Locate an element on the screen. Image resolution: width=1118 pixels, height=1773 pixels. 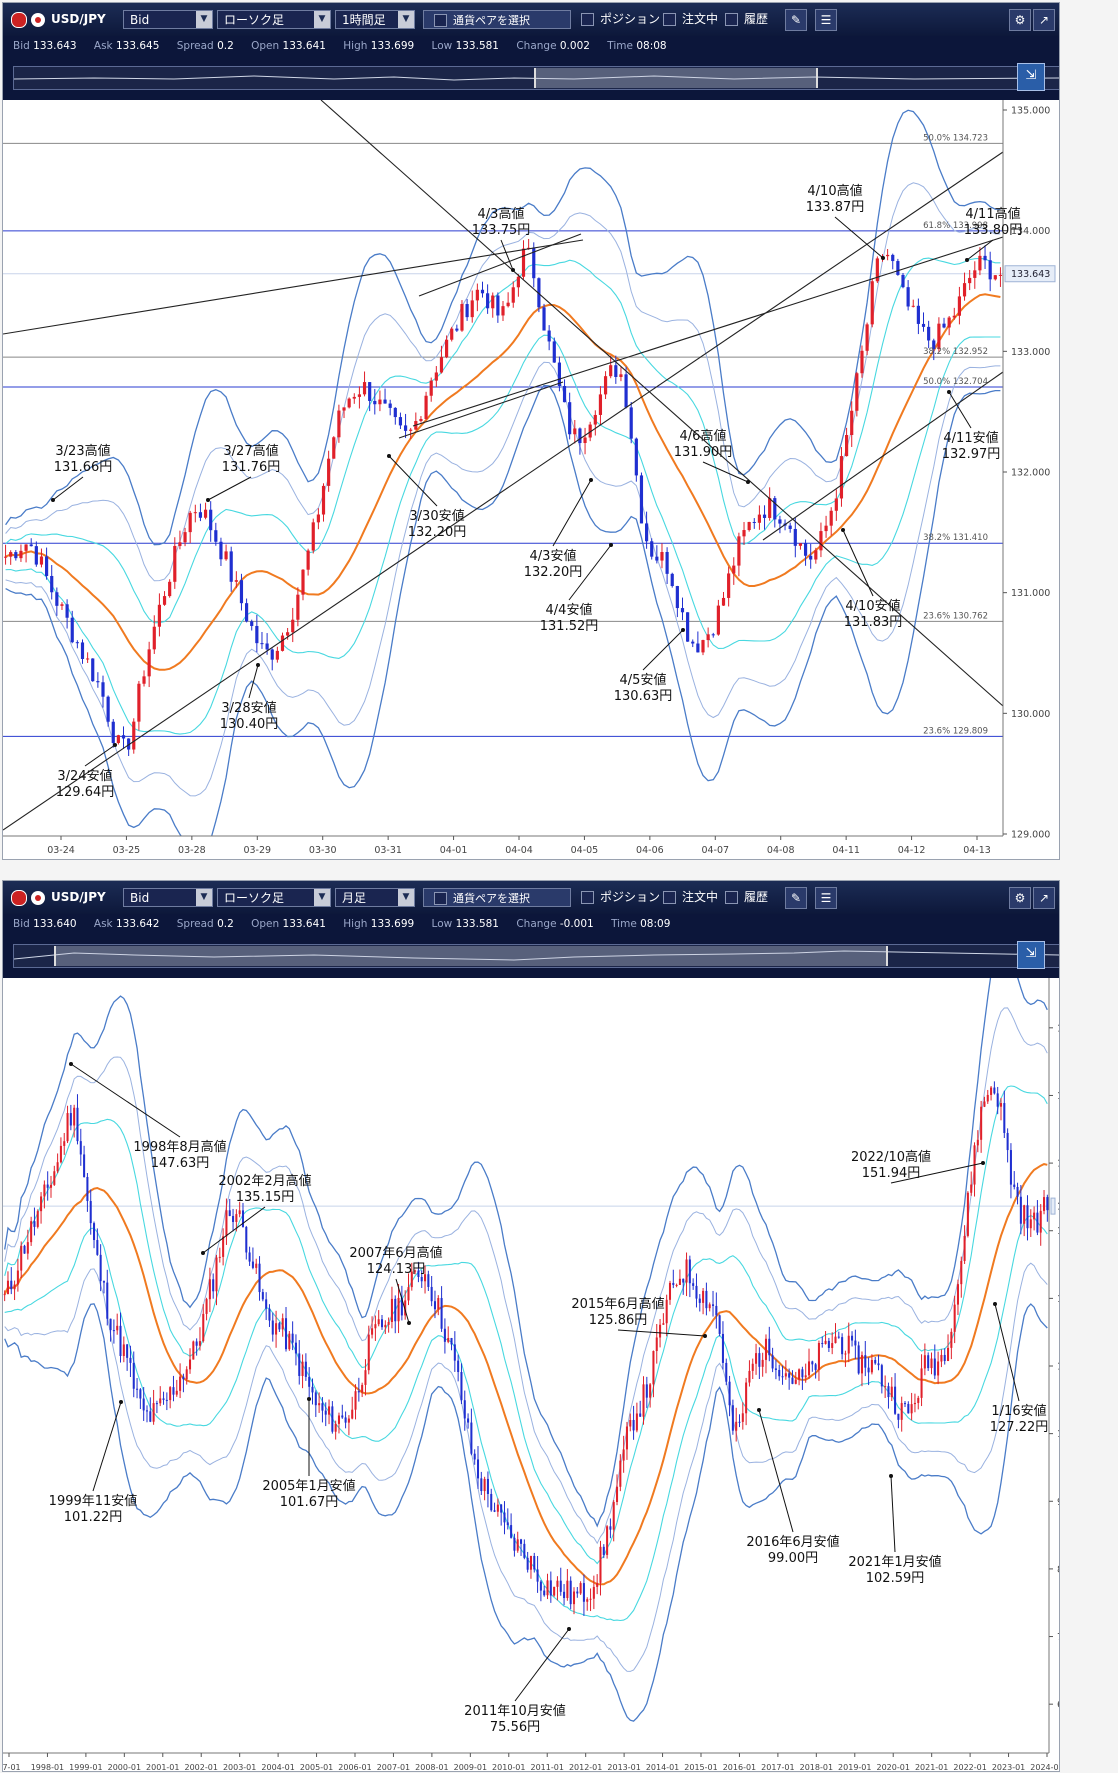
timeframe-select: 月足 ▼ is located at coordinates (375, 897).